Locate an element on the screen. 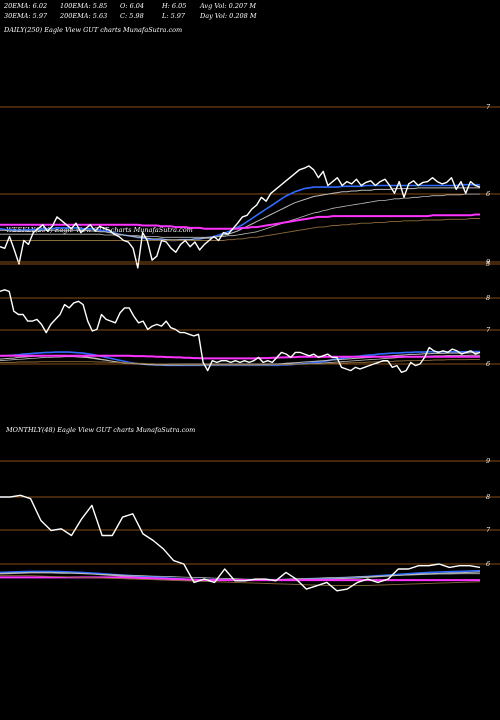 The image size is (500, 720). header-high: H: 6.05 is located at coordinates (174, 6).